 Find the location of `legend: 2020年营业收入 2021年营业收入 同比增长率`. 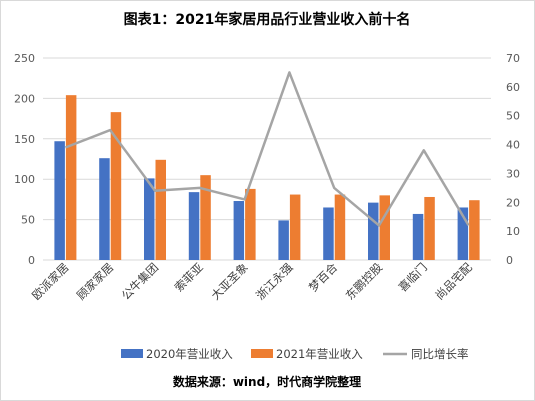

legend: 2020年营业收入 2021年营业收入 同比增长率 is located at coordinates (295, 354).